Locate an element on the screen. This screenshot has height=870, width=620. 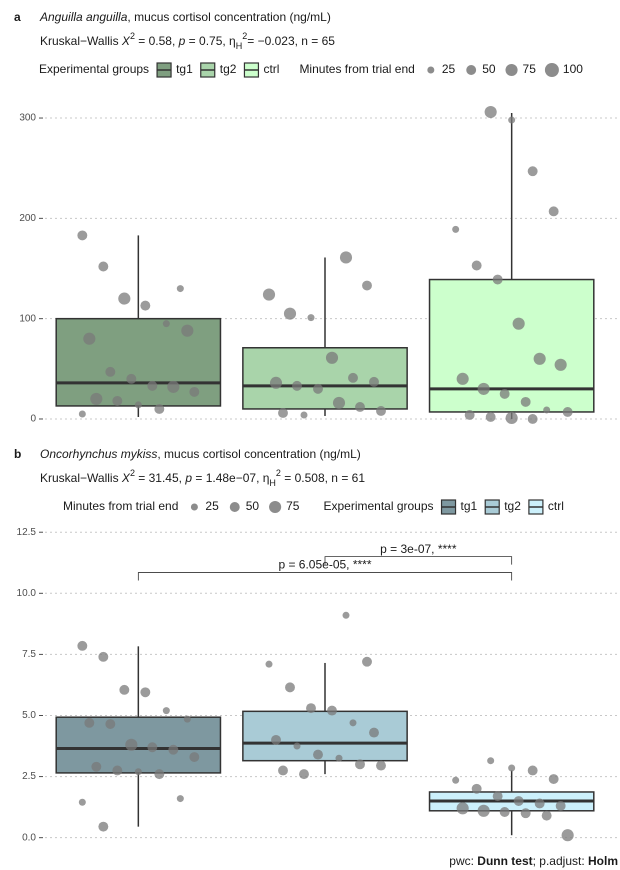
y-tick-label: 200 is located at coordinates (27, 218).